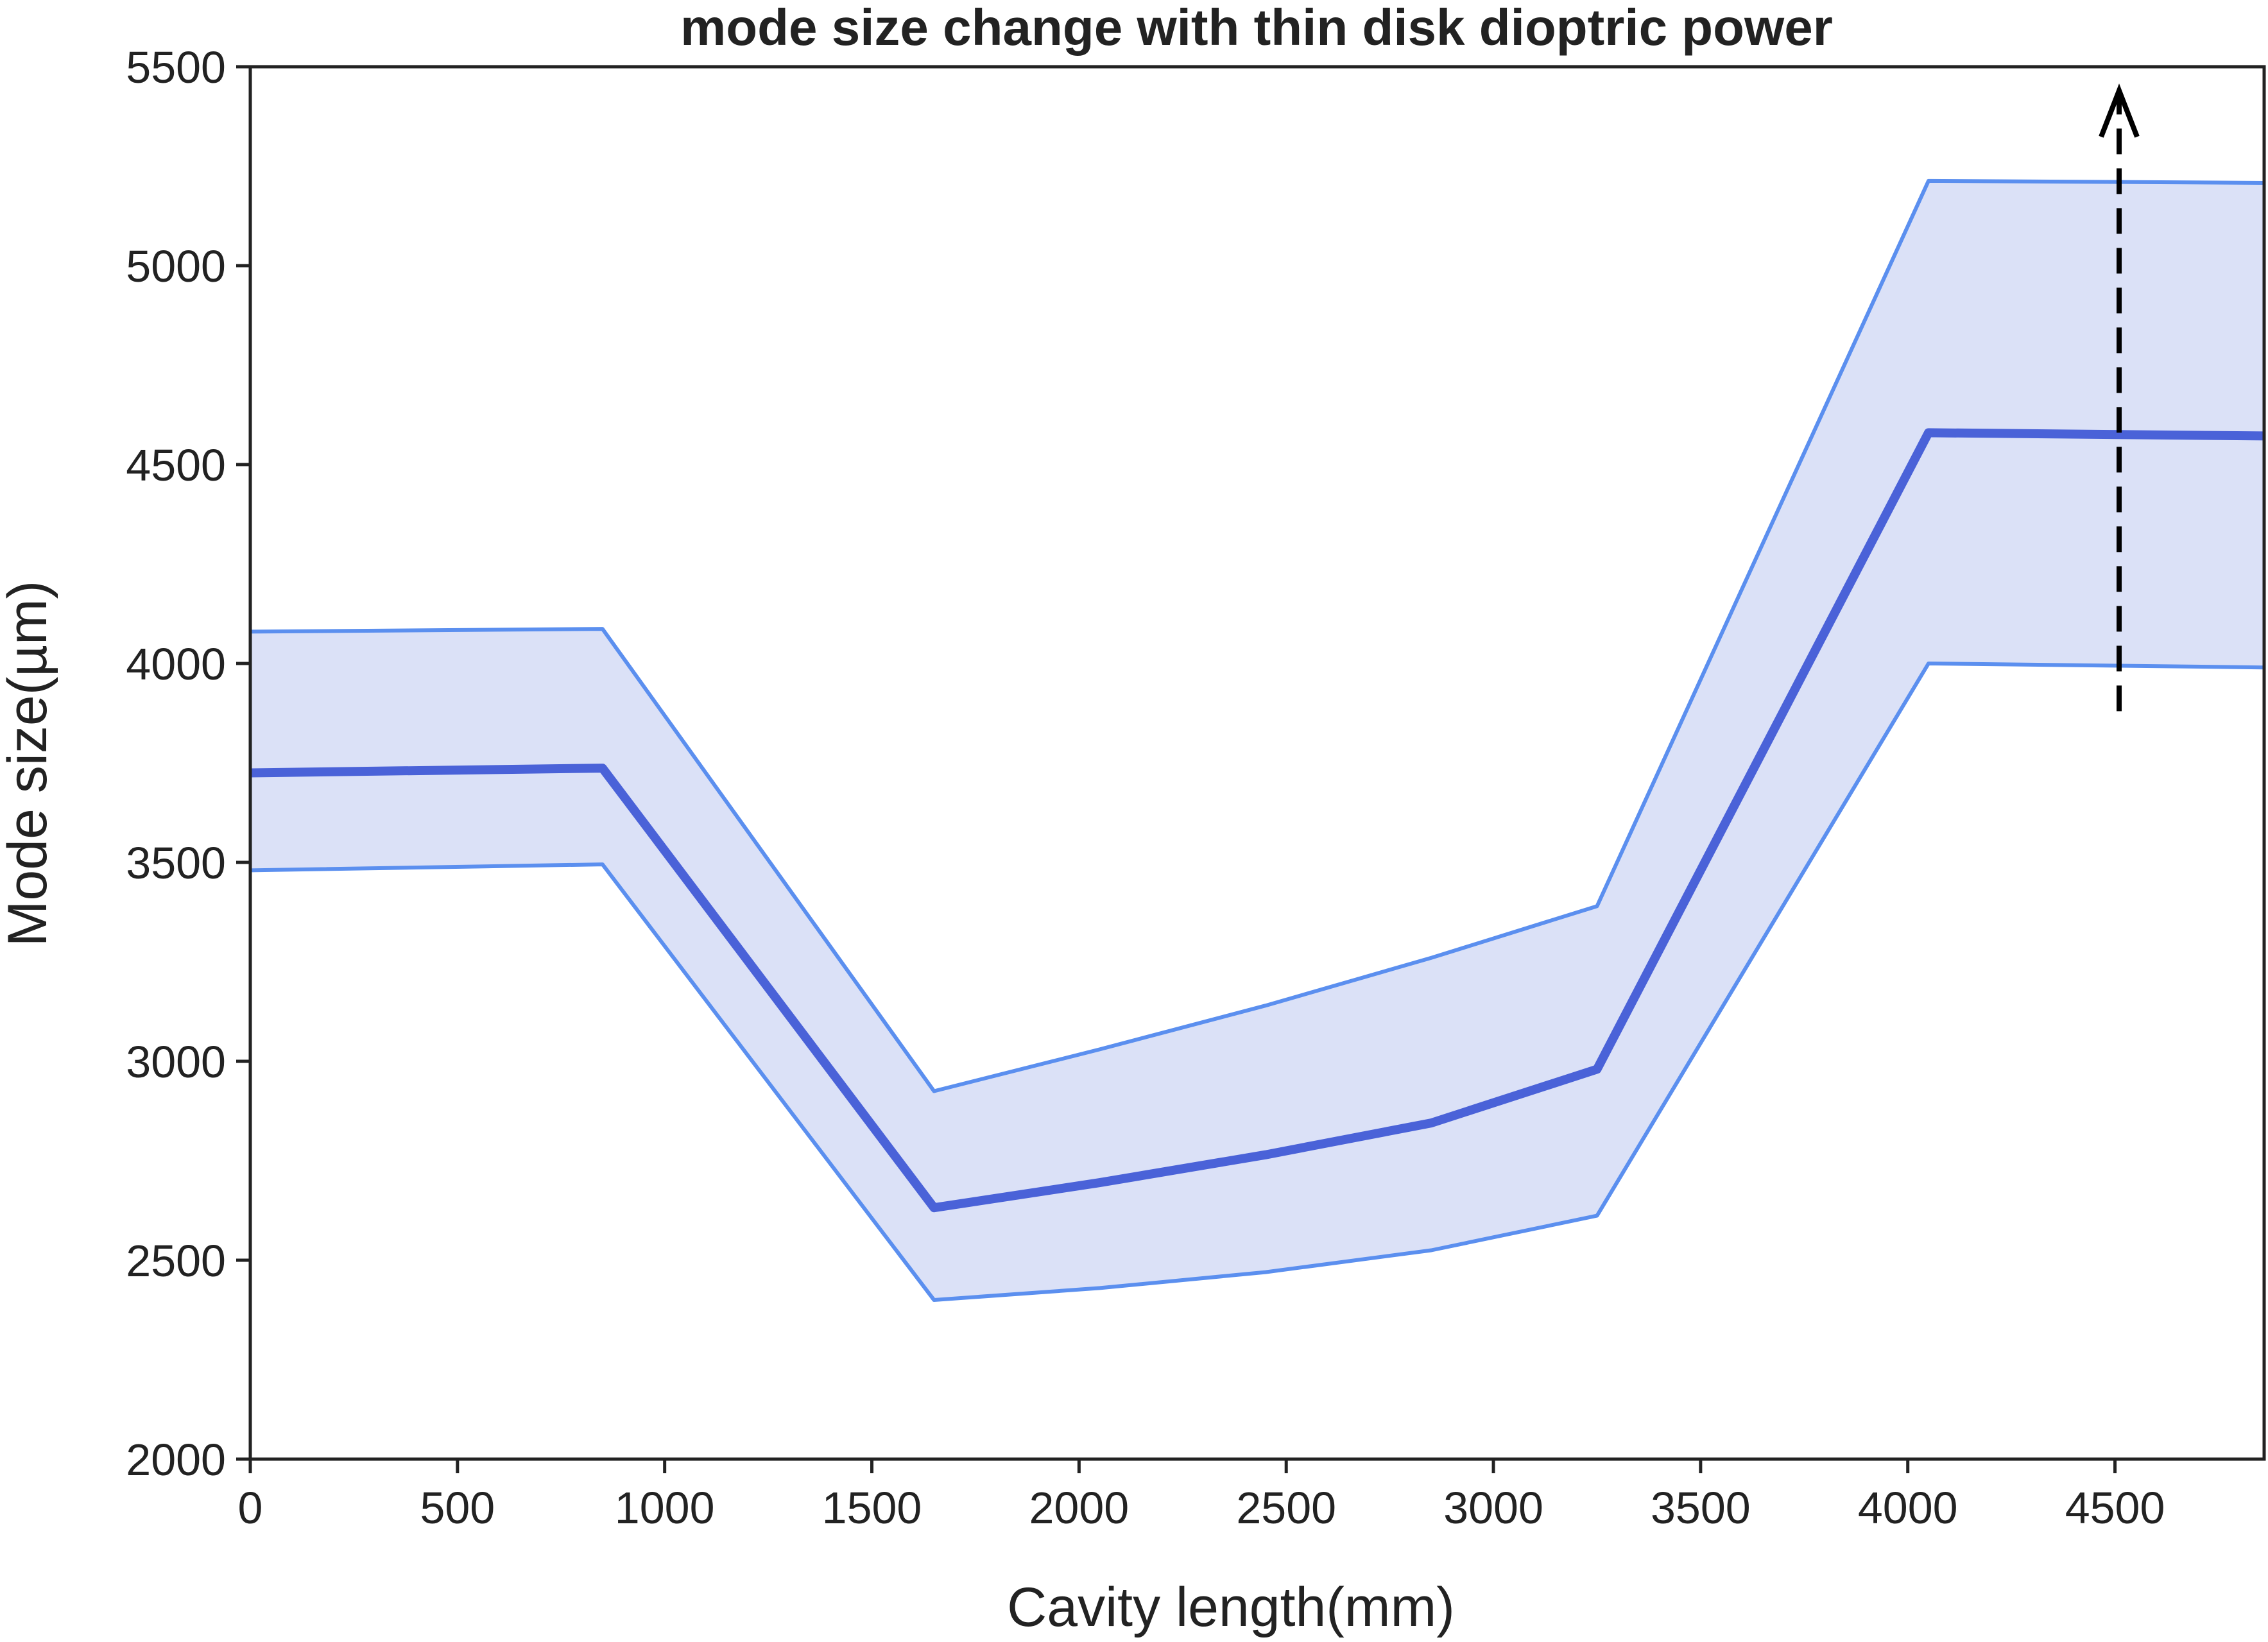 The image size is (2268, 1642). Describe the element at coordinates (176, 266) in the screenshot. I see `y-tick-label: 5000` at that location.